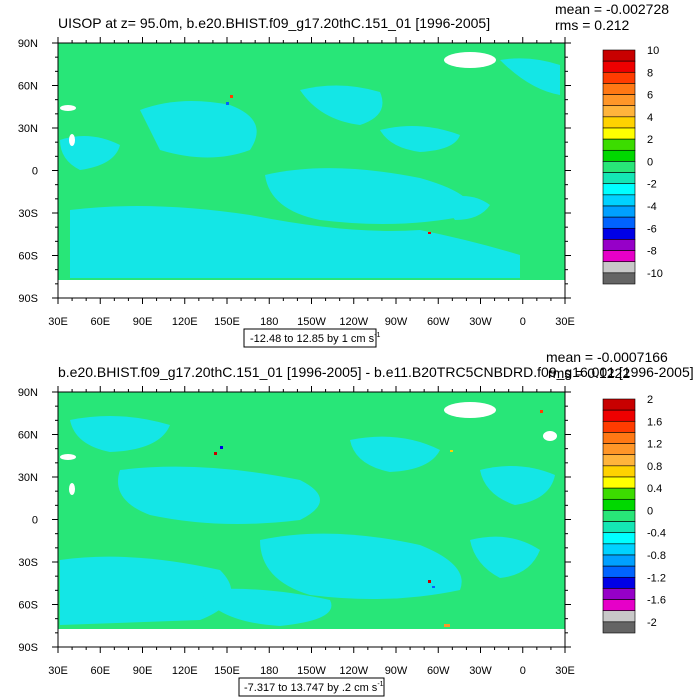 This screenshot has height=700, width=700. I want to click on colorbar-label: 0.8, so click(654, 467).